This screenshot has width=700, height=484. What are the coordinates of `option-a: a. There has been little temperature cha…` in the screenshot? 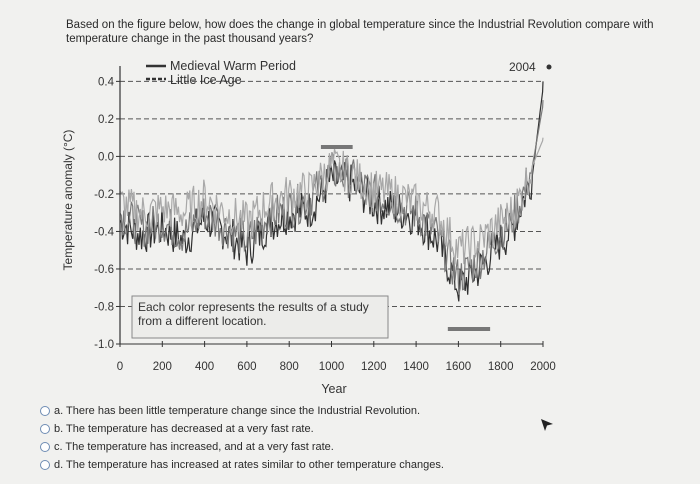 It's located at (242, 411).